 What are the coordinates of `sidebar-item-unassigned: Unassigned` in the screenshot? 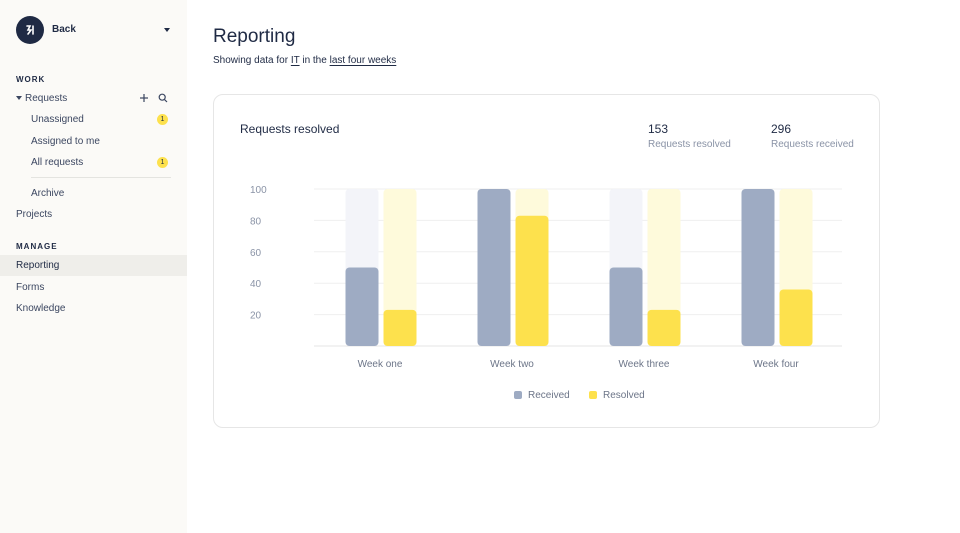 It's located at (57, 119).